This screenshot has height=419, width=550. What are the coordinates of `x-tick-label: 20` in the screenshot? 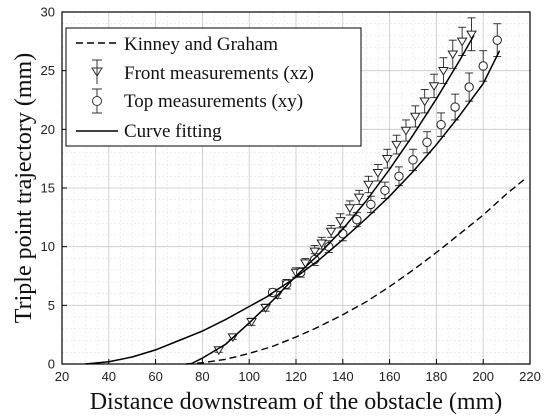 It's located at (62, 376).